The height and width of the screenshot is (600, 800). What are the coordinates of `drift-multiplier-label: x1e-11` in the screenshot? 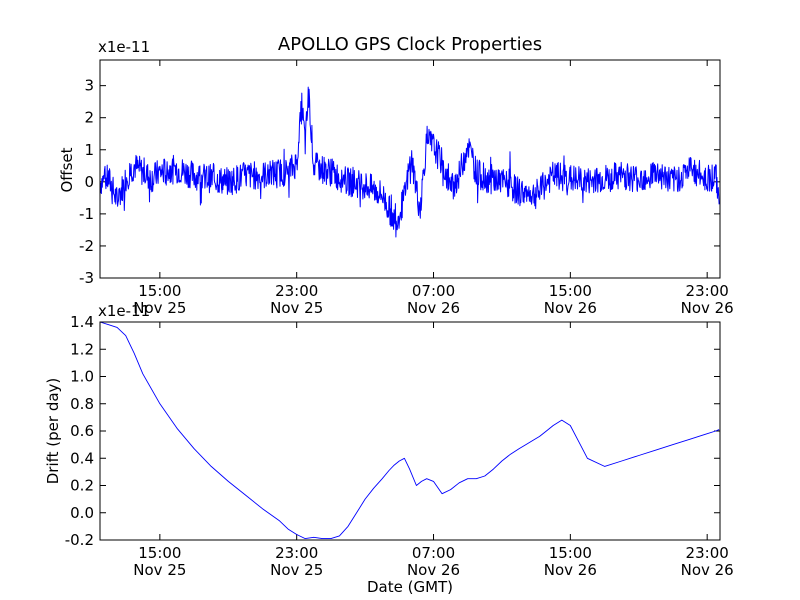 It's located at (124, 311).